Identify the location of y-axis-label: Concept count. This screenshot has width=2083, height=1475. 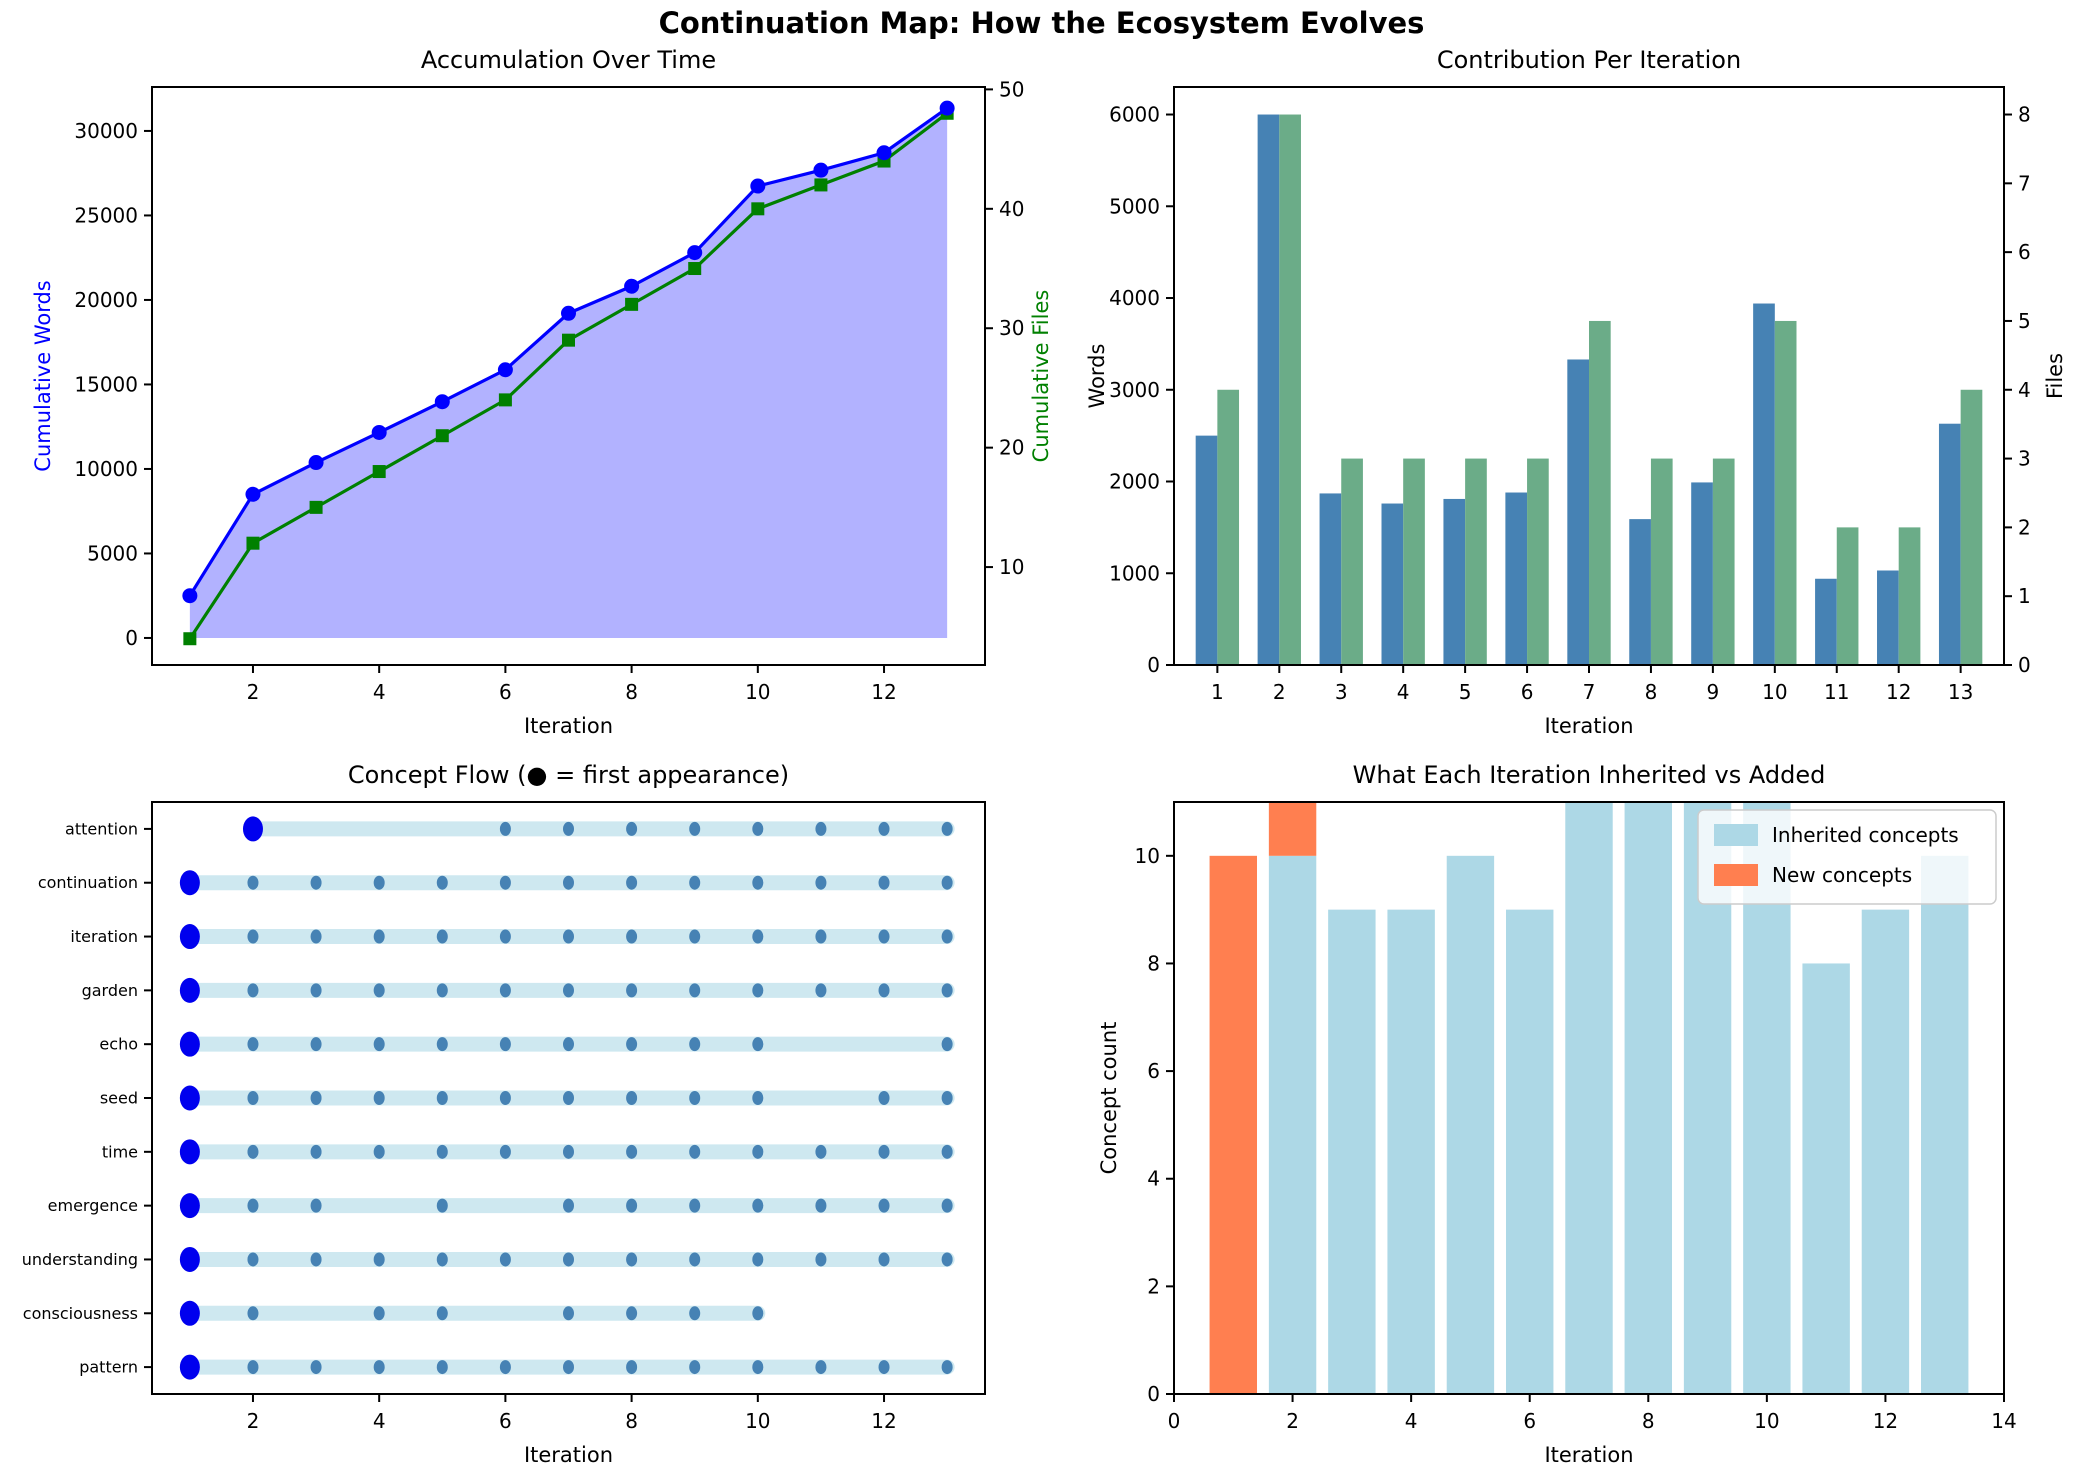
(1109, 1098).